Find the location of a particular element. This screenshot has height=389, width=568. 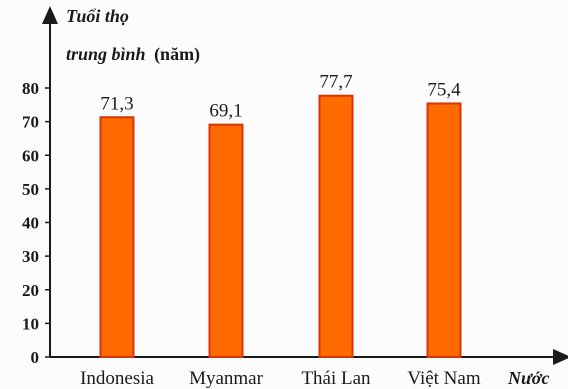

y-tick-label: 0 is located at coordinates (35, 357).